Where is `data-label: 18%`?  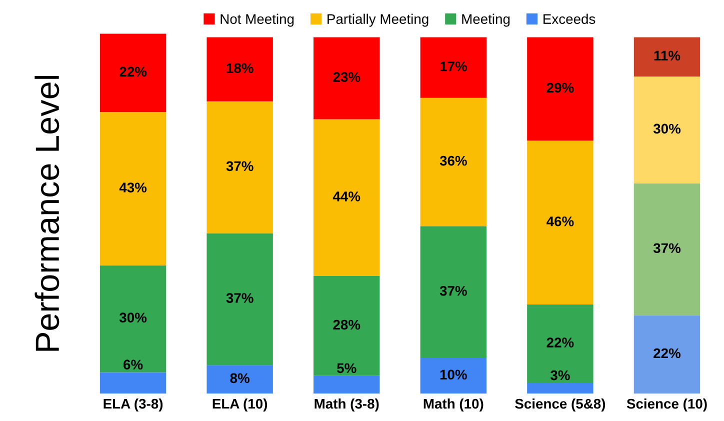 data-label: 18% is located at coordinates (240, 68).